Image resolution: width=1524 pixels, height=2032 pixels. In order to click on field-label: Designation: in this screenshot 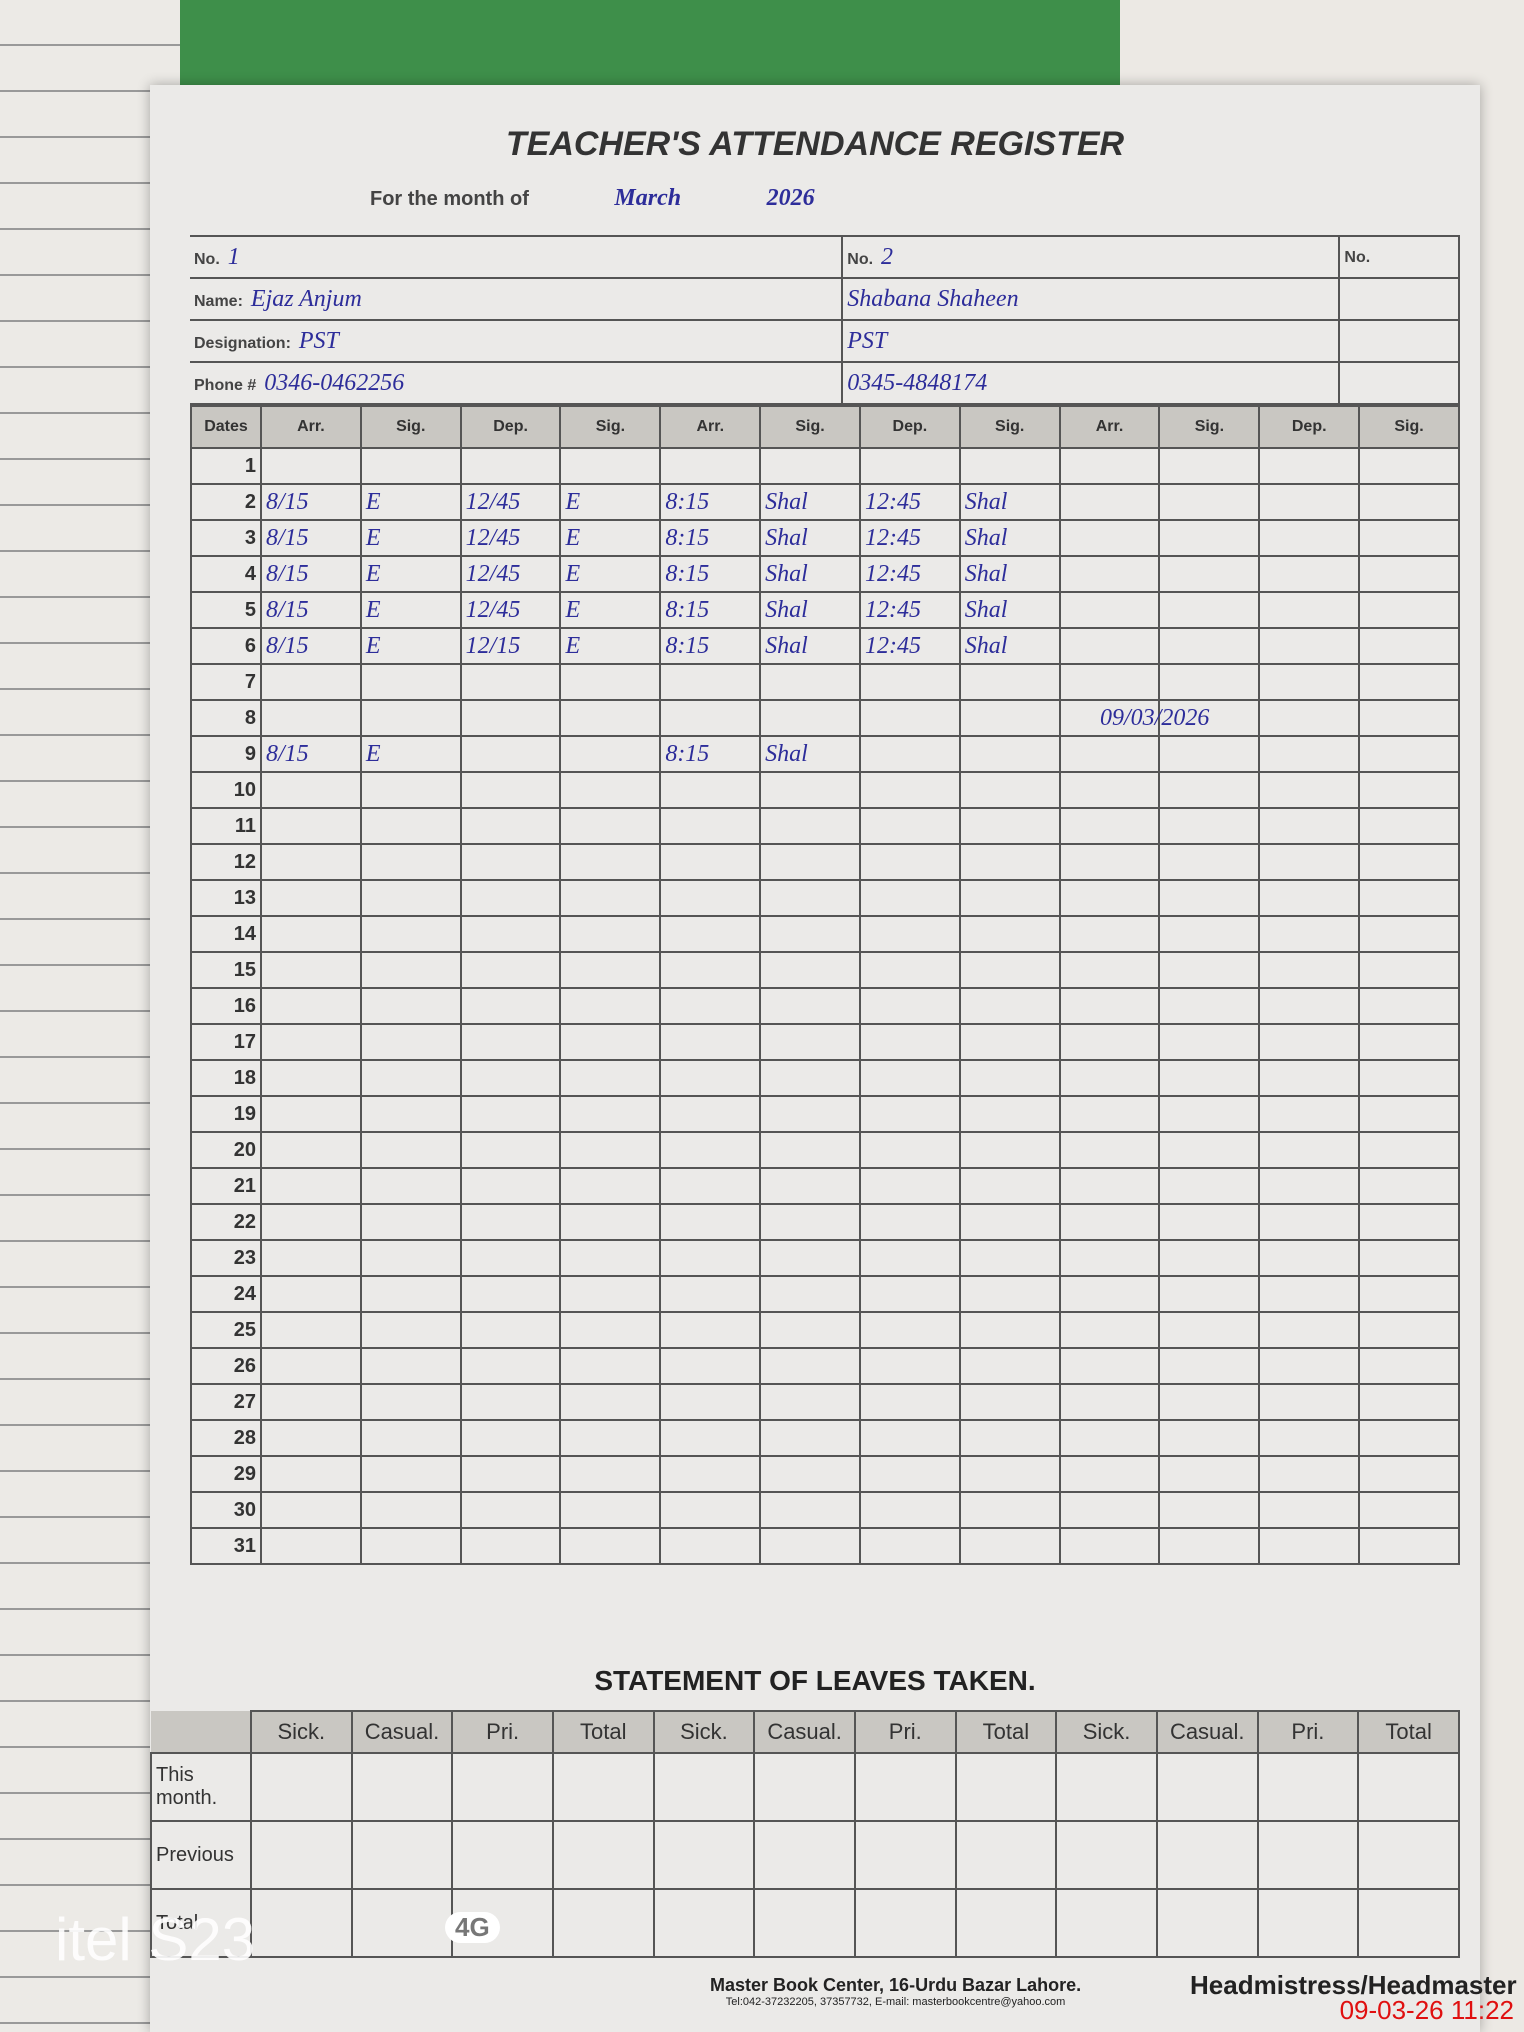, I will do `click(242, 343)`.